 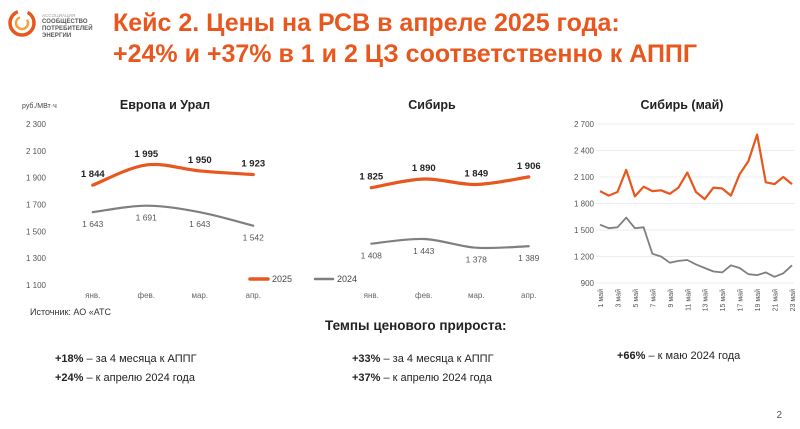 I want to click on data-label: 1 408, so click(x=372, y=256).